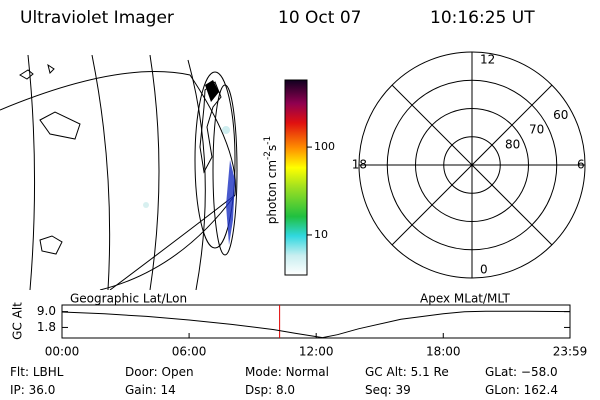 The height and width of the screenshot is (400, 600). I want to click on x-tick-label: 06:00, so click(189, 352).